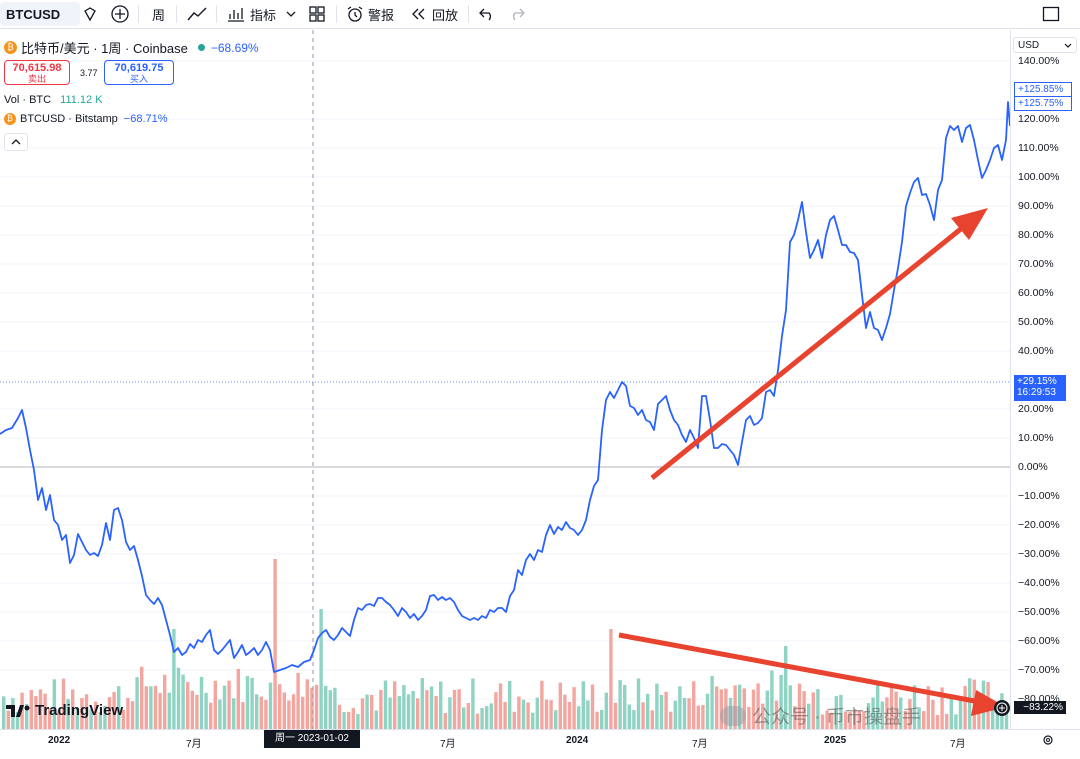 Image resolution: width=1080 pixels, height=759 pixels. I want to click on price-axis-tick: −70.00%, so click(1039, 670).